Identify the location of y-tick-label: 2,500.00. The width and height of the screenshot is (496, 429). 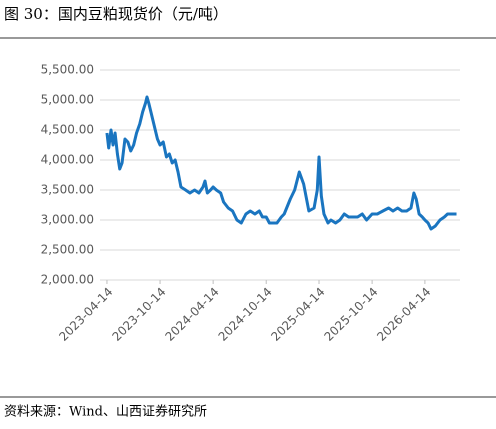
(67, 250).